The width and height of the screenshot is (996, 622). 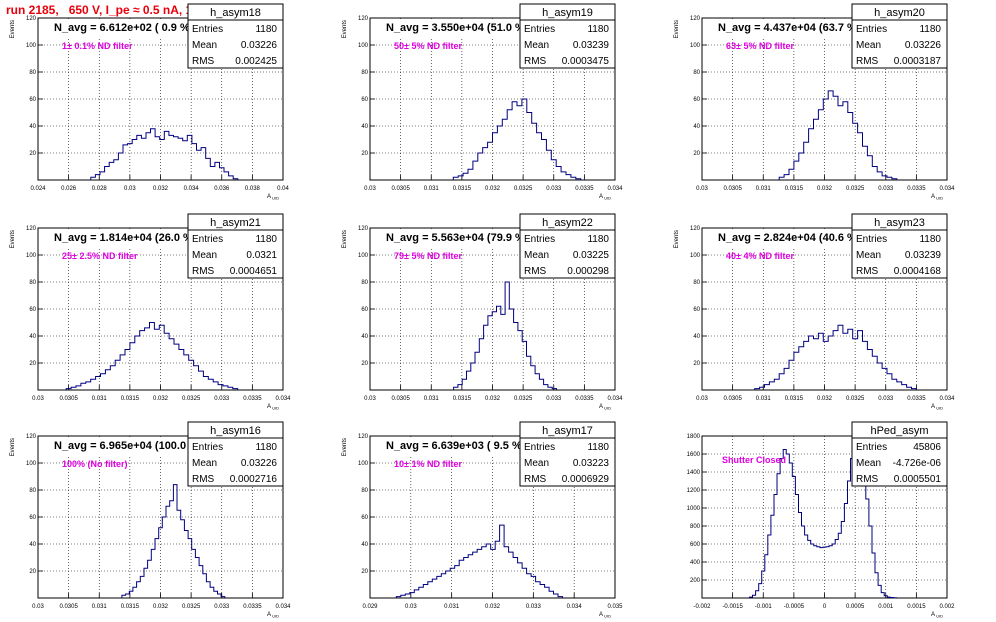 What do you see at coordinates (567, 223) in the screenshot?
I see `histogram-name: h_asym22` at bounding box center [567, 223].